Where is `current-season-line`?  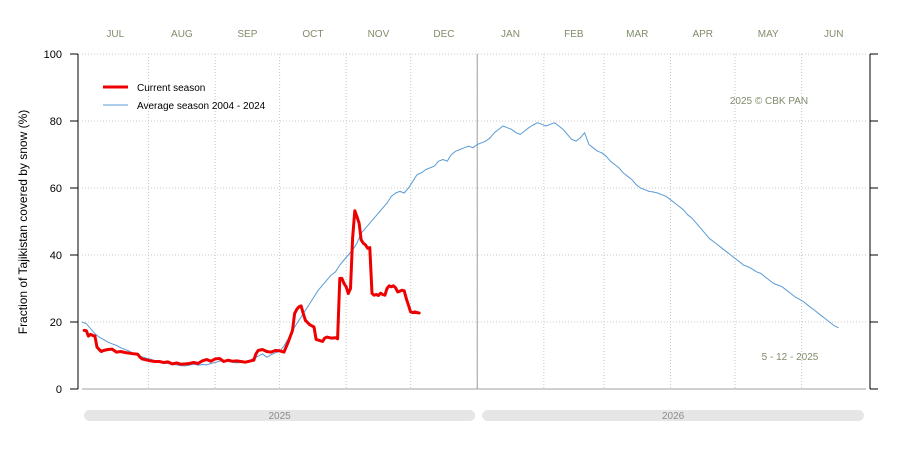
current-season-line is located at coordinates (251, 287).